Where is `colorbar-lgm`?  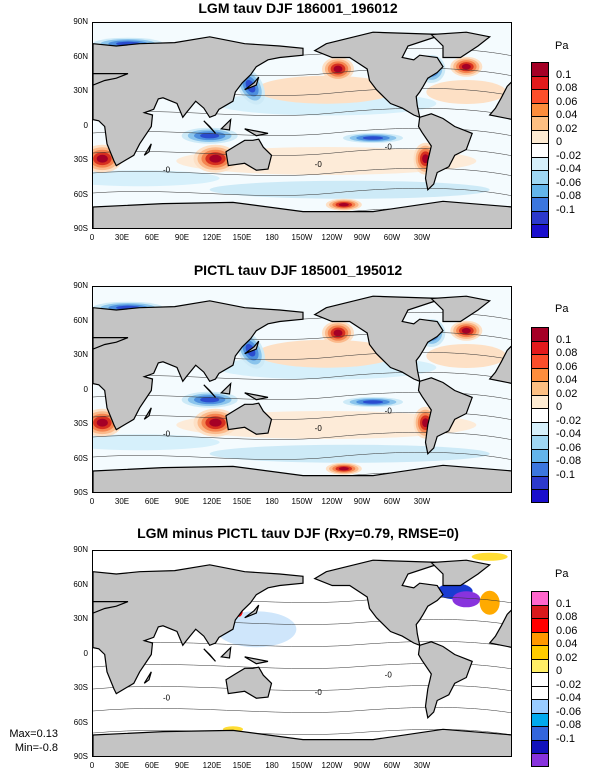 colorbar-lgm is located at coordinates (540, 150).